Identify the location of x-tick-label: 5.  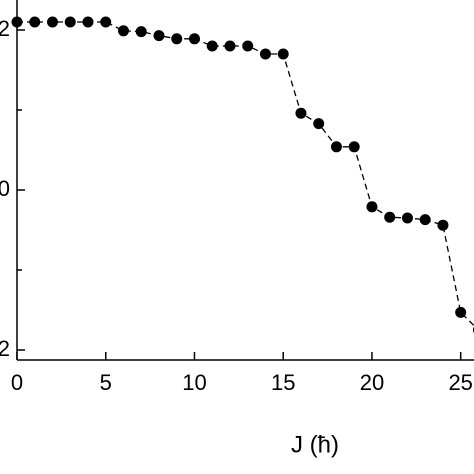
(106, 382).